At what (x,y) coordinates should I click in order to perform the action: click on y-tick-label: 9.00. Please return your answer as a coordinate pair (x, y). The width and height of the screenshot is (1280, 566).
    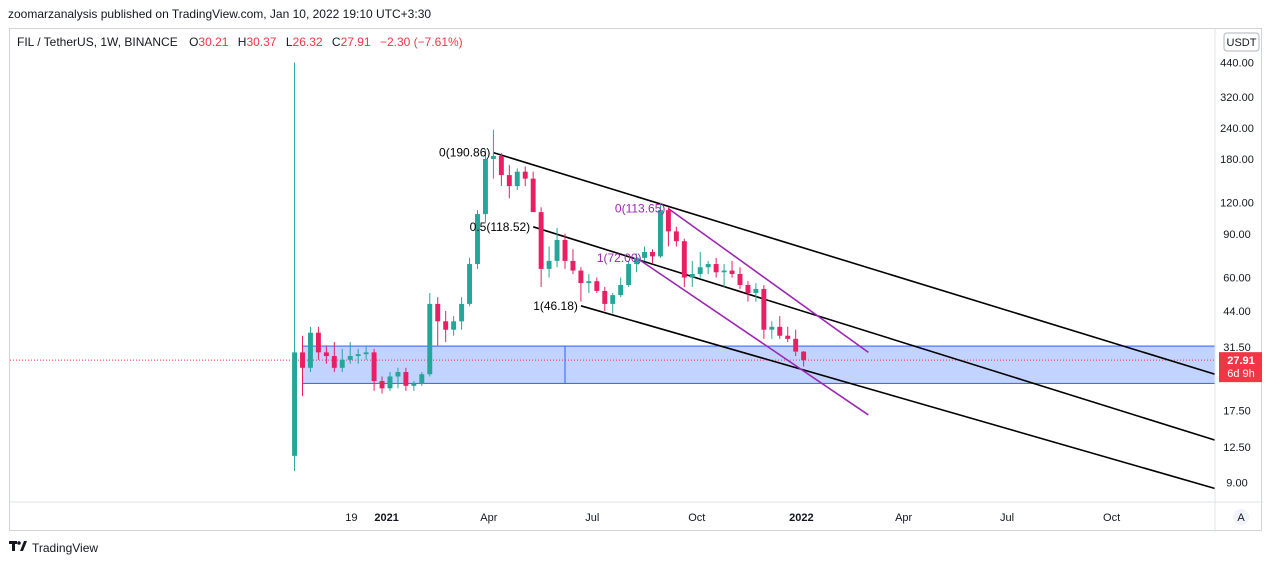
    Looking at the image, I should click on (1236, 483).